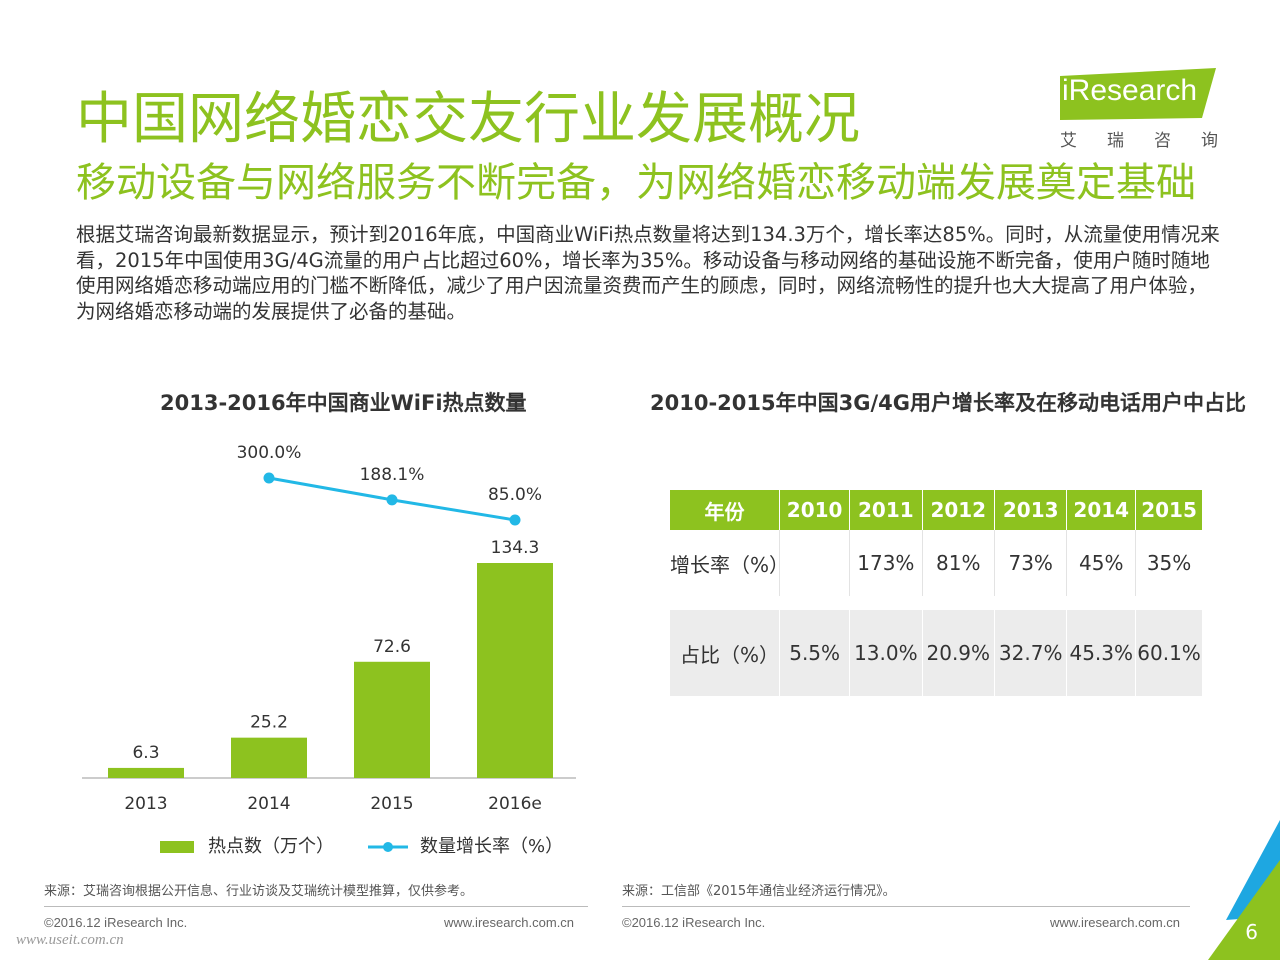 Image resolution: width=1280 pixels, height=960 pixels. Describe the element at coordinates (694, 922) in the screenshot. I see `copyright-right: ©2016.12 iResearch Inc.` at that location.